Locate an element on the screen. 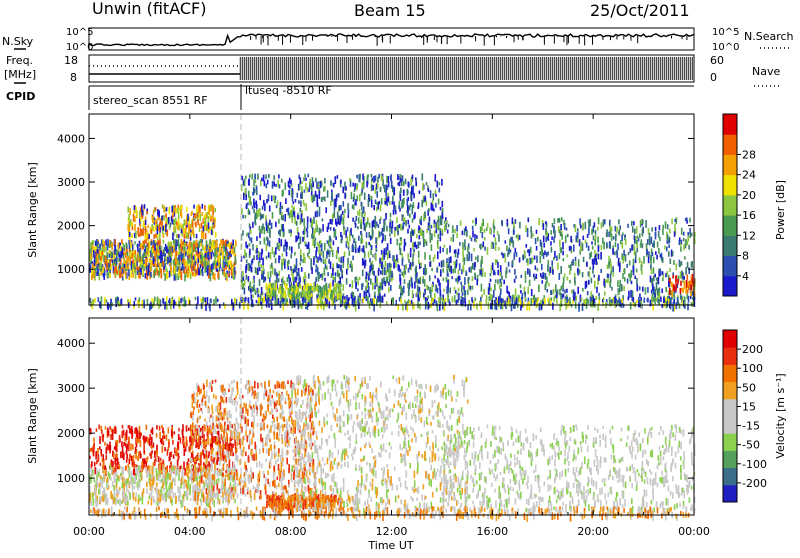 The width and height of the screenshot is (800, 558). beam-title: Beam 15 is located at coordinates (390, 10).